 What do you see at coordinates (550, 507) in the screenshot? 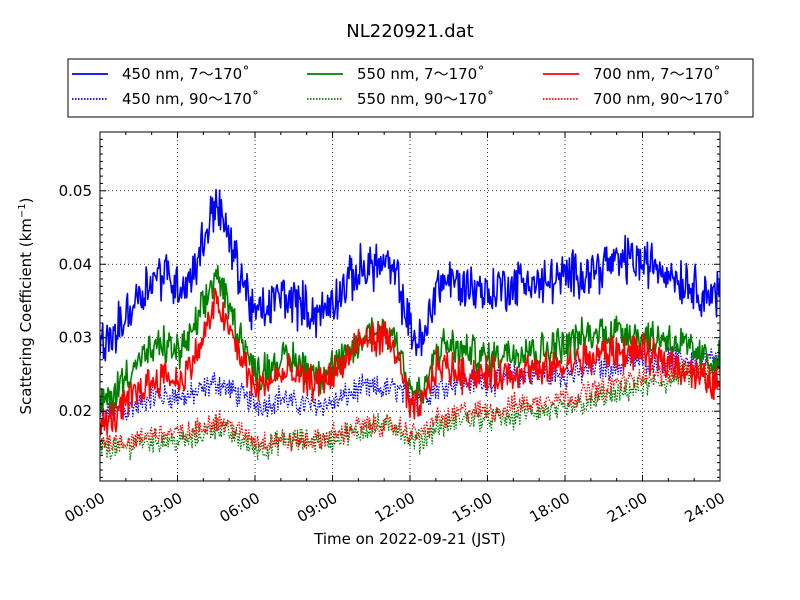
I see `x-tick-label: 18:00` at bounding box center [550, 507].